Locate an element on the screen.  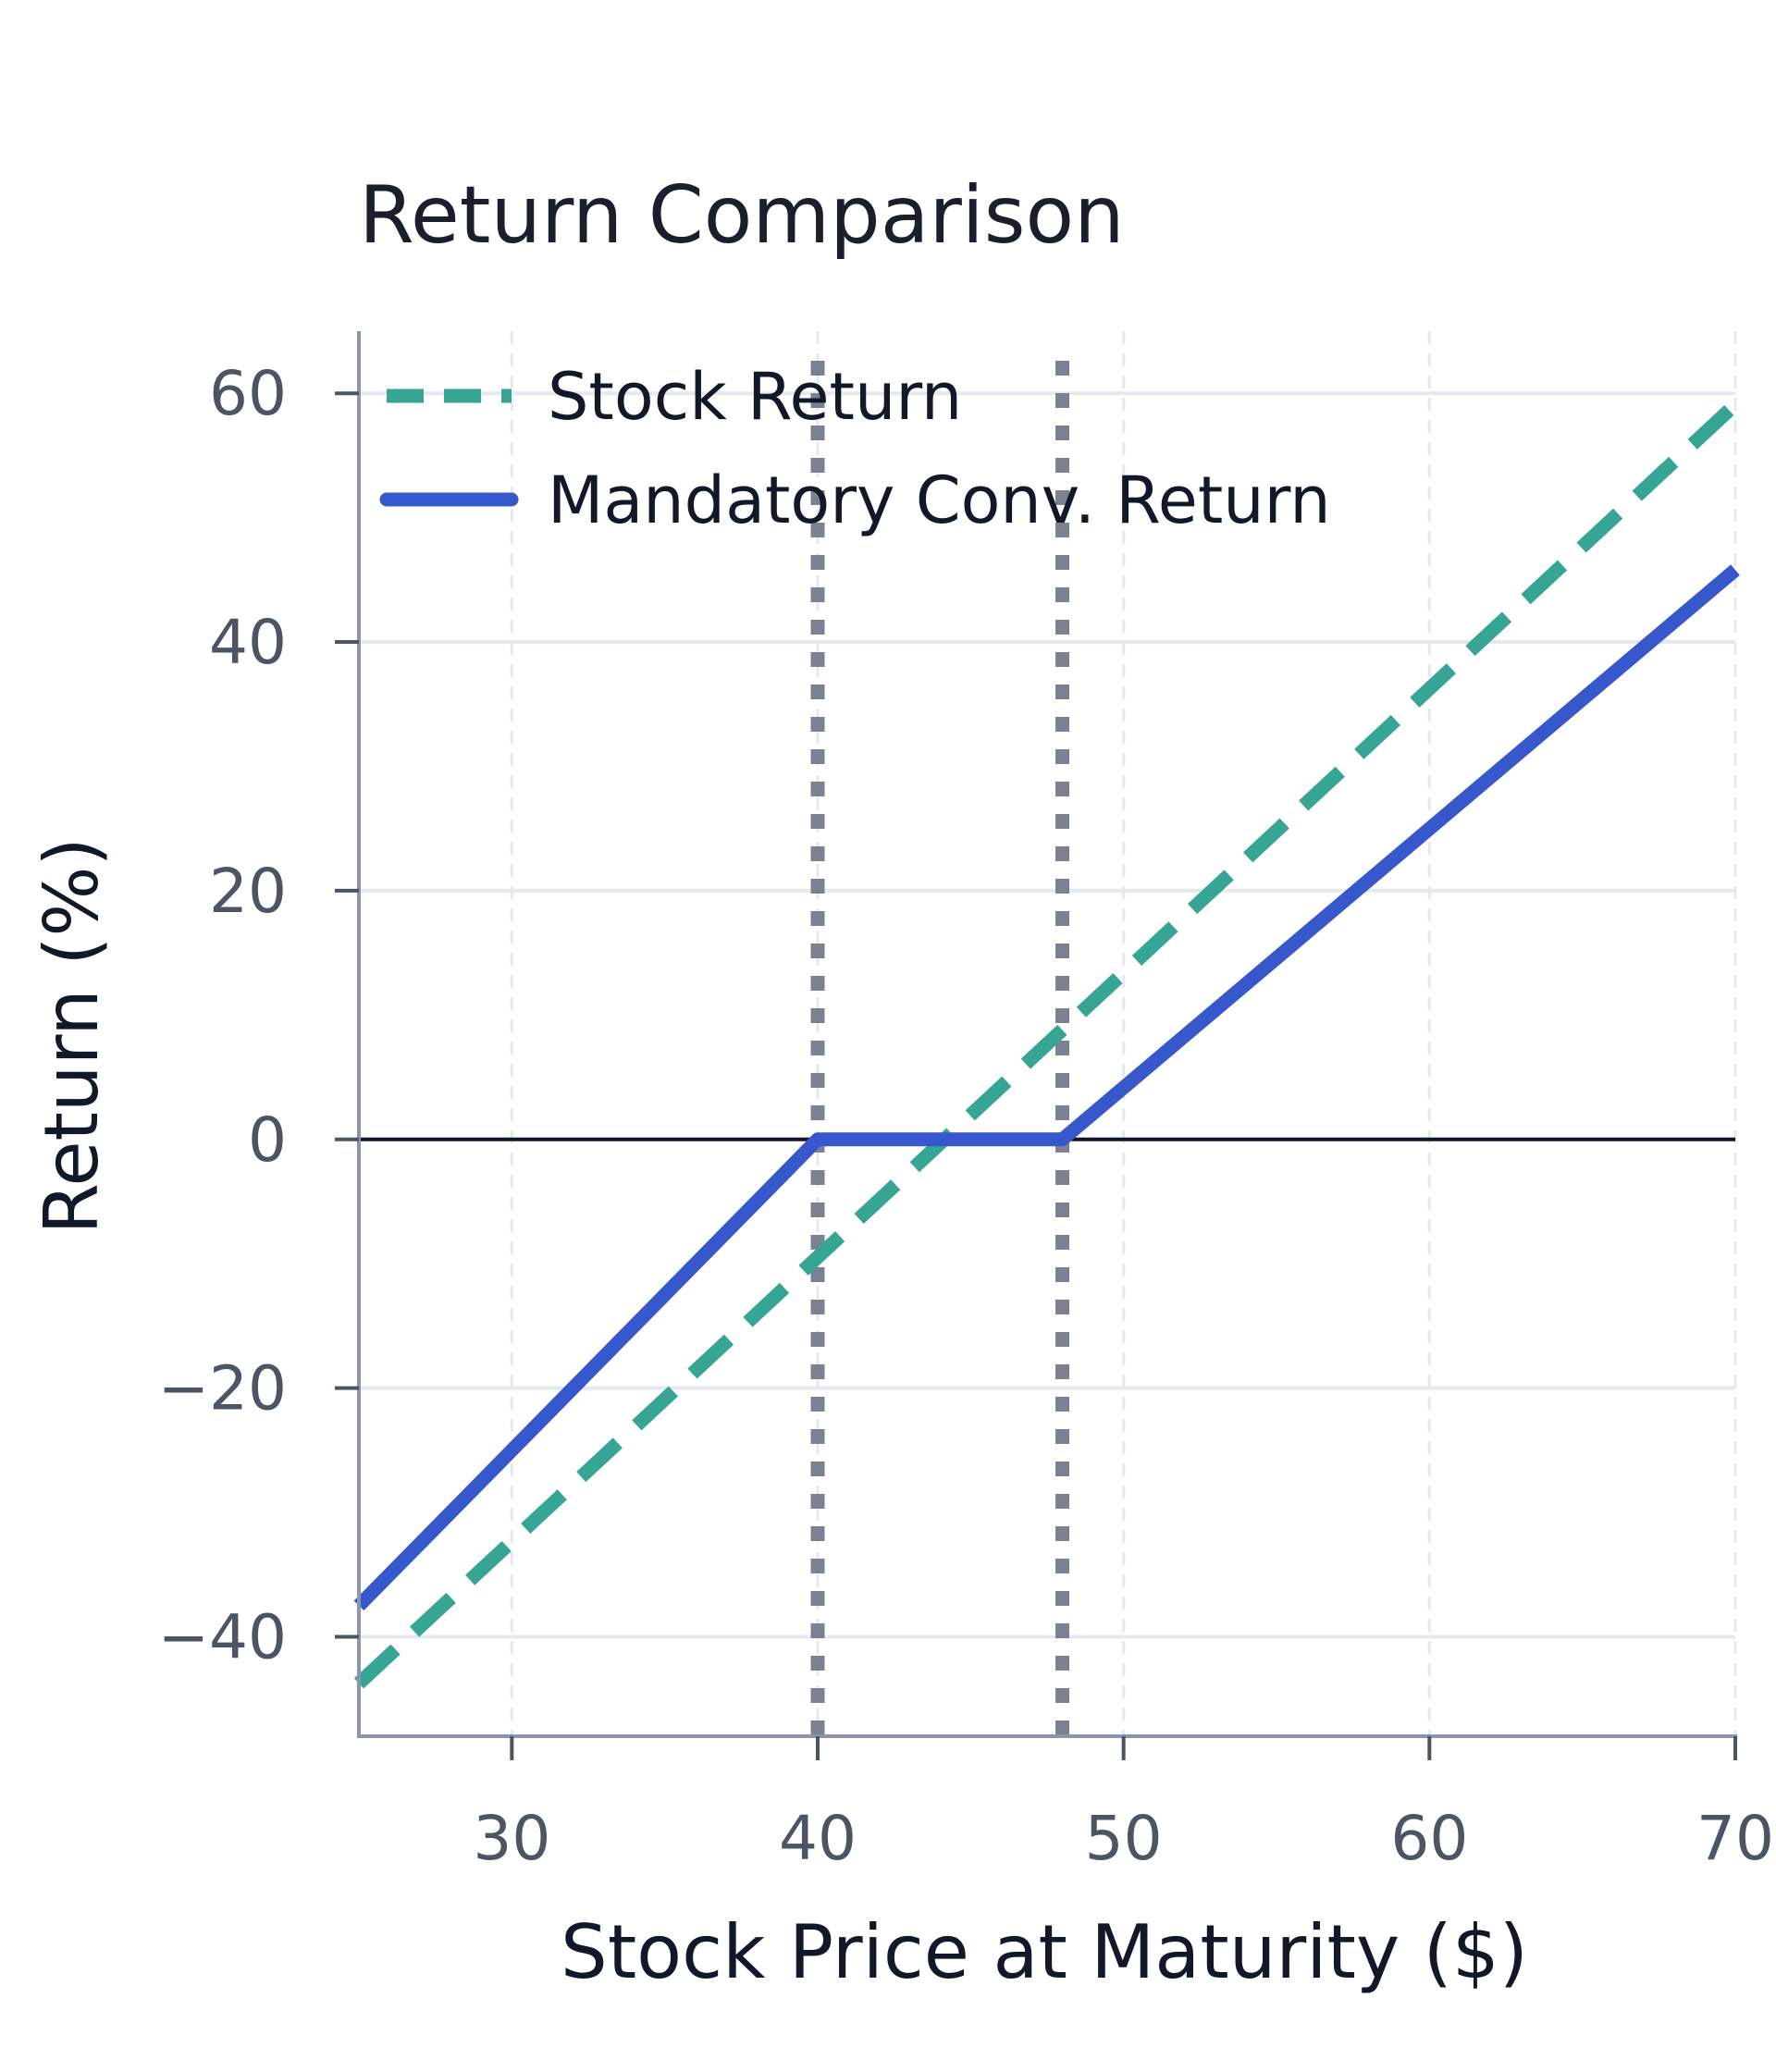
chart-title: Return Comparison is located at coordinates (742, 216).